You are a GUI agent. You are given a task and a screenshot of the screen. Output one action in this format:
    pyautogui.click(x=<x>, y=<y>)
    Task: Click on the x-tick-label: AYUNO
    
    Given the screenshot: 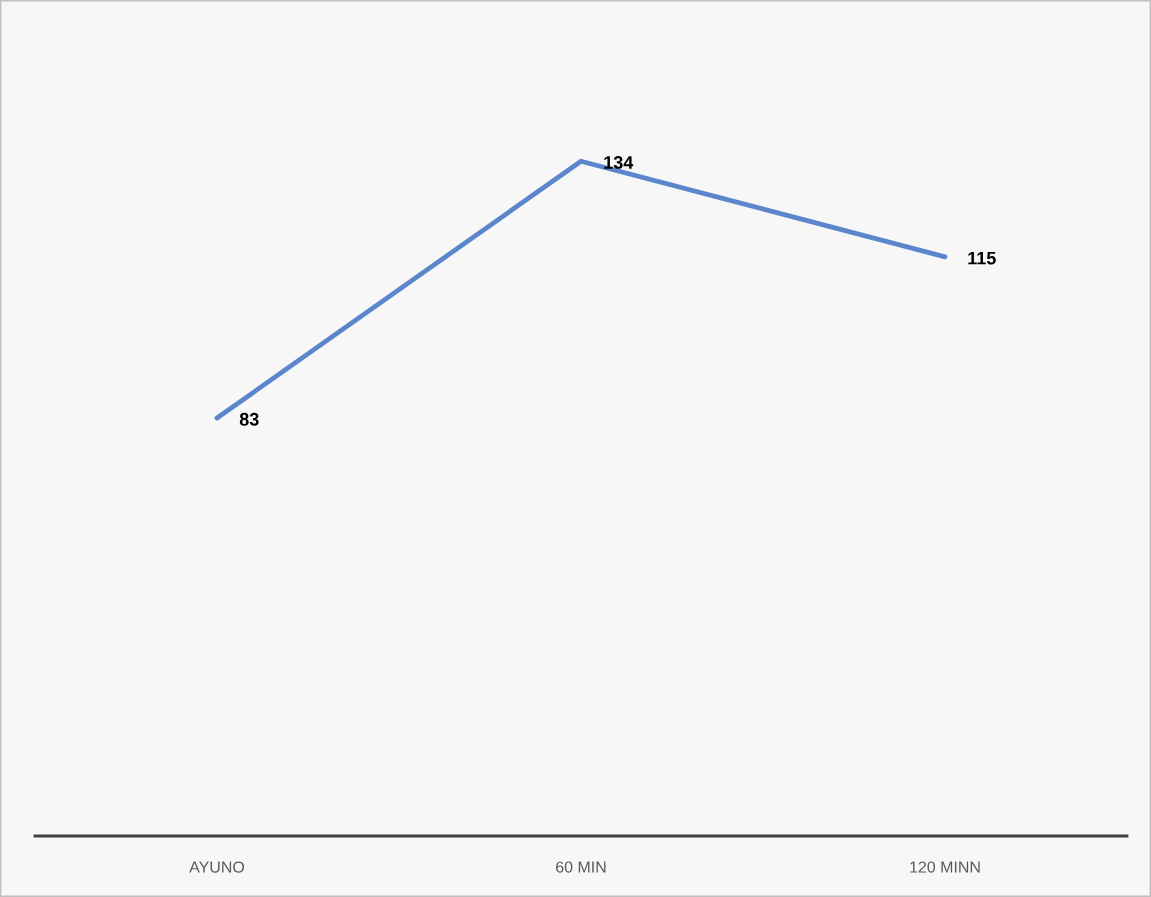 What is the action you would take?
    pyautogui.click(x=217, y=867)
    